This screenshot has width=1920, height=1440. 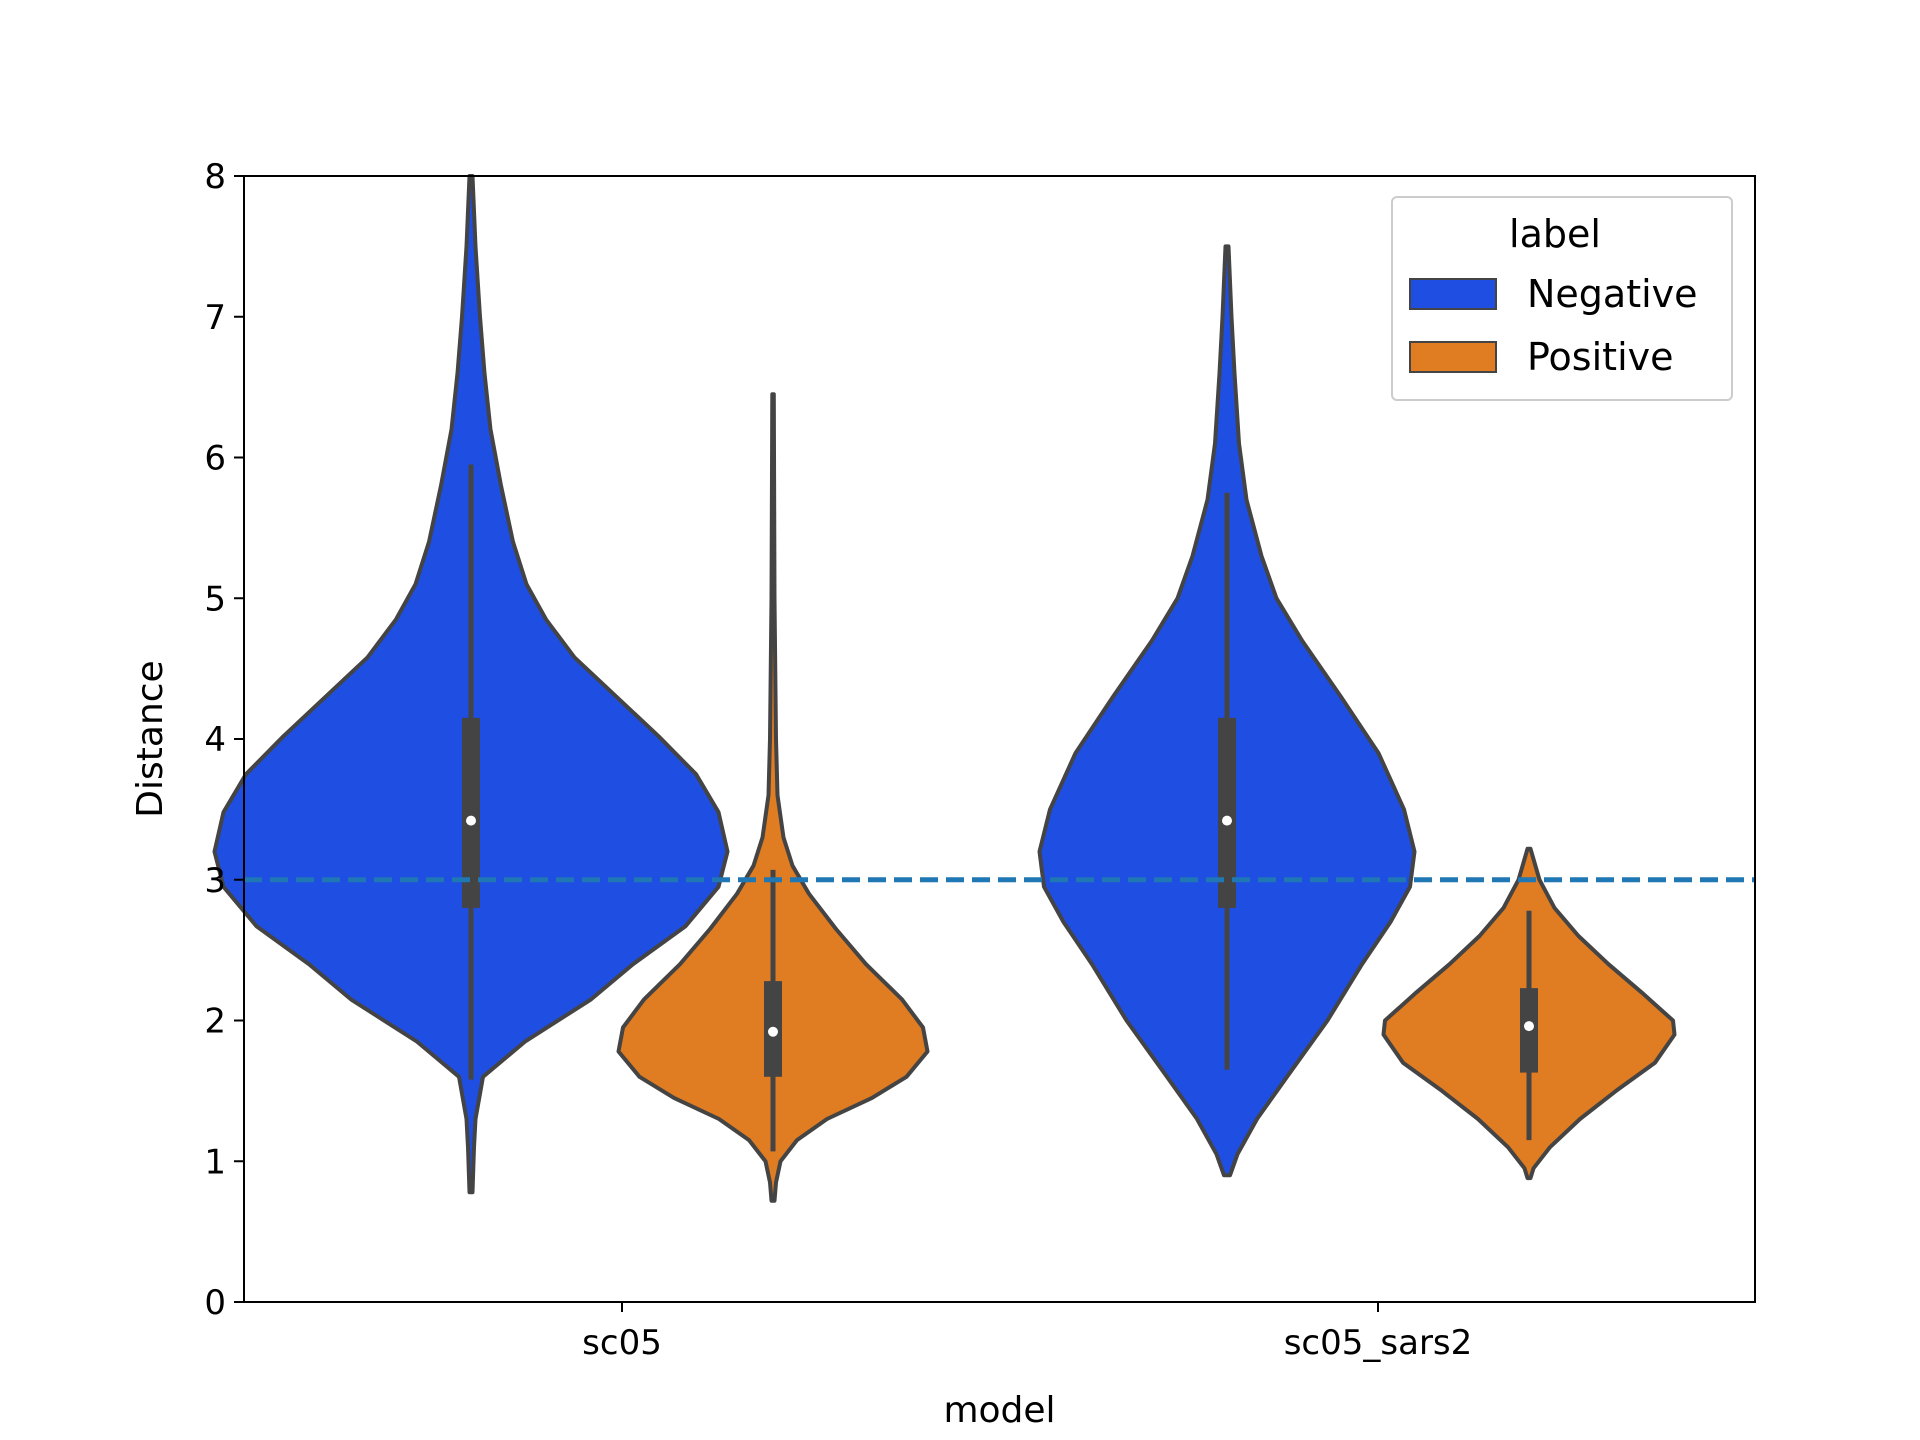 I want to click on y-axis: 0 1 2 3 4 5 6 7 8, so click(x=224, y=740).